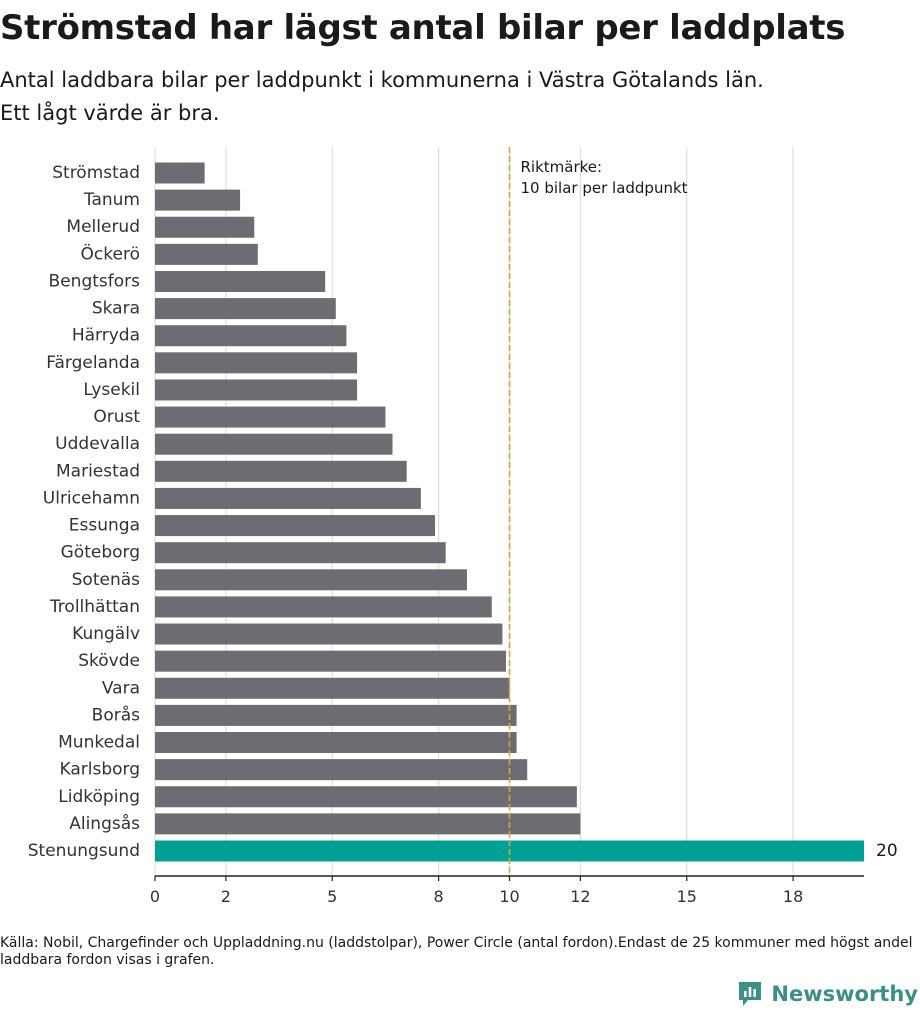 The image size is (920, 1010). Describe the element at coordinates (180, 173) in the screenshot. I see `bar-Strömstad` at that location.